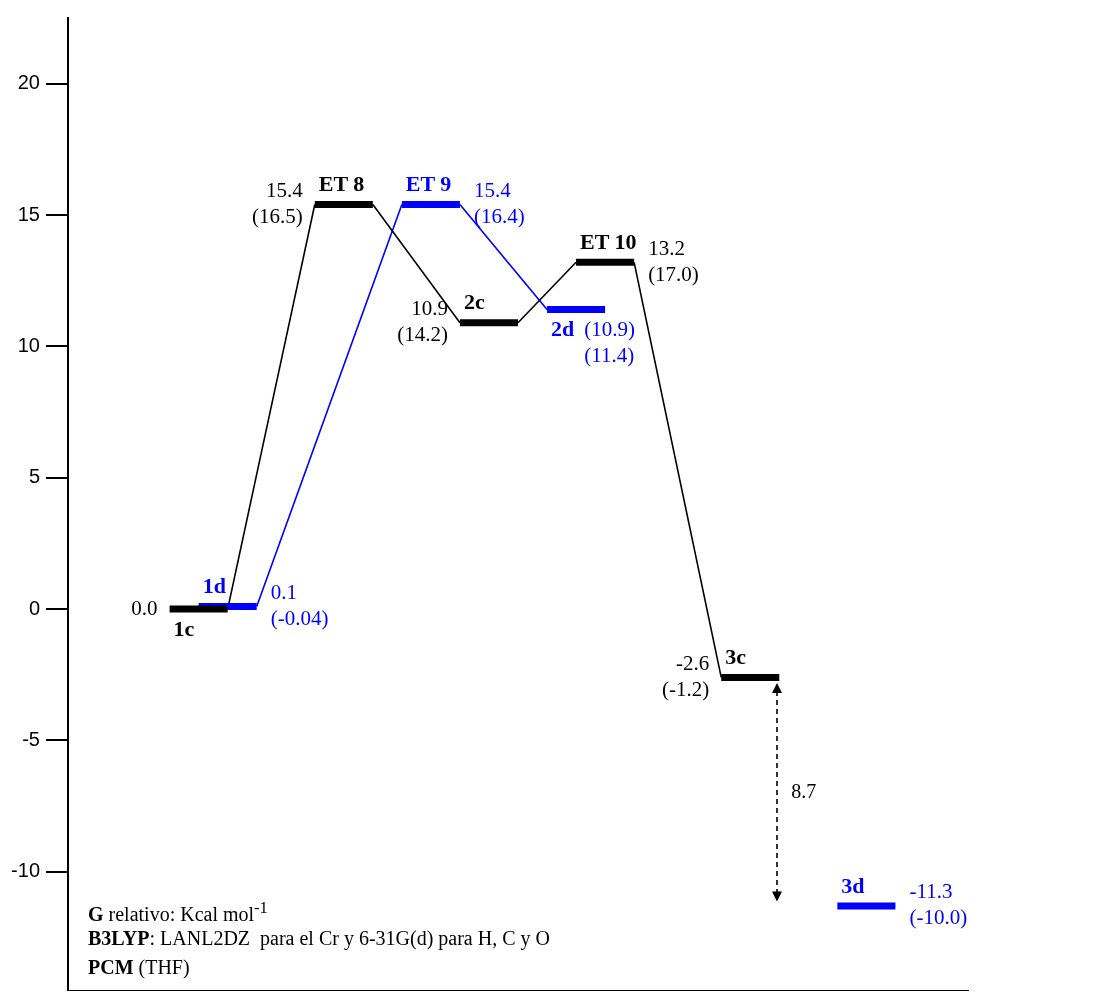  I want to click on y-tick-label: -5, so click(31, 738).